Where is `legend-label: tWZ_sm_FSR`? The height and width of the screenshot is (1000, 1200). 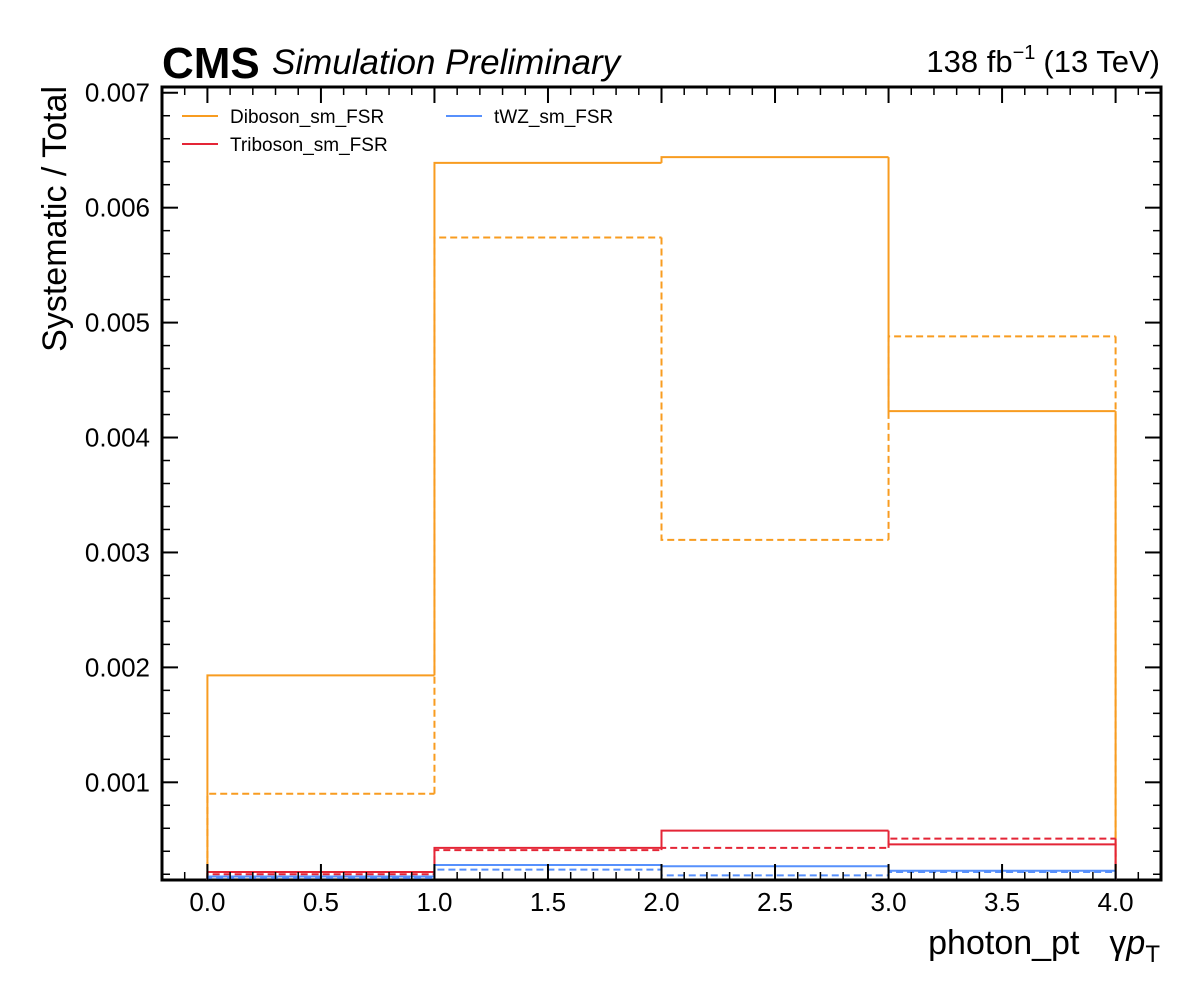 legend-label: tWZ_sm_FSR is located at coordinates (553, 117).